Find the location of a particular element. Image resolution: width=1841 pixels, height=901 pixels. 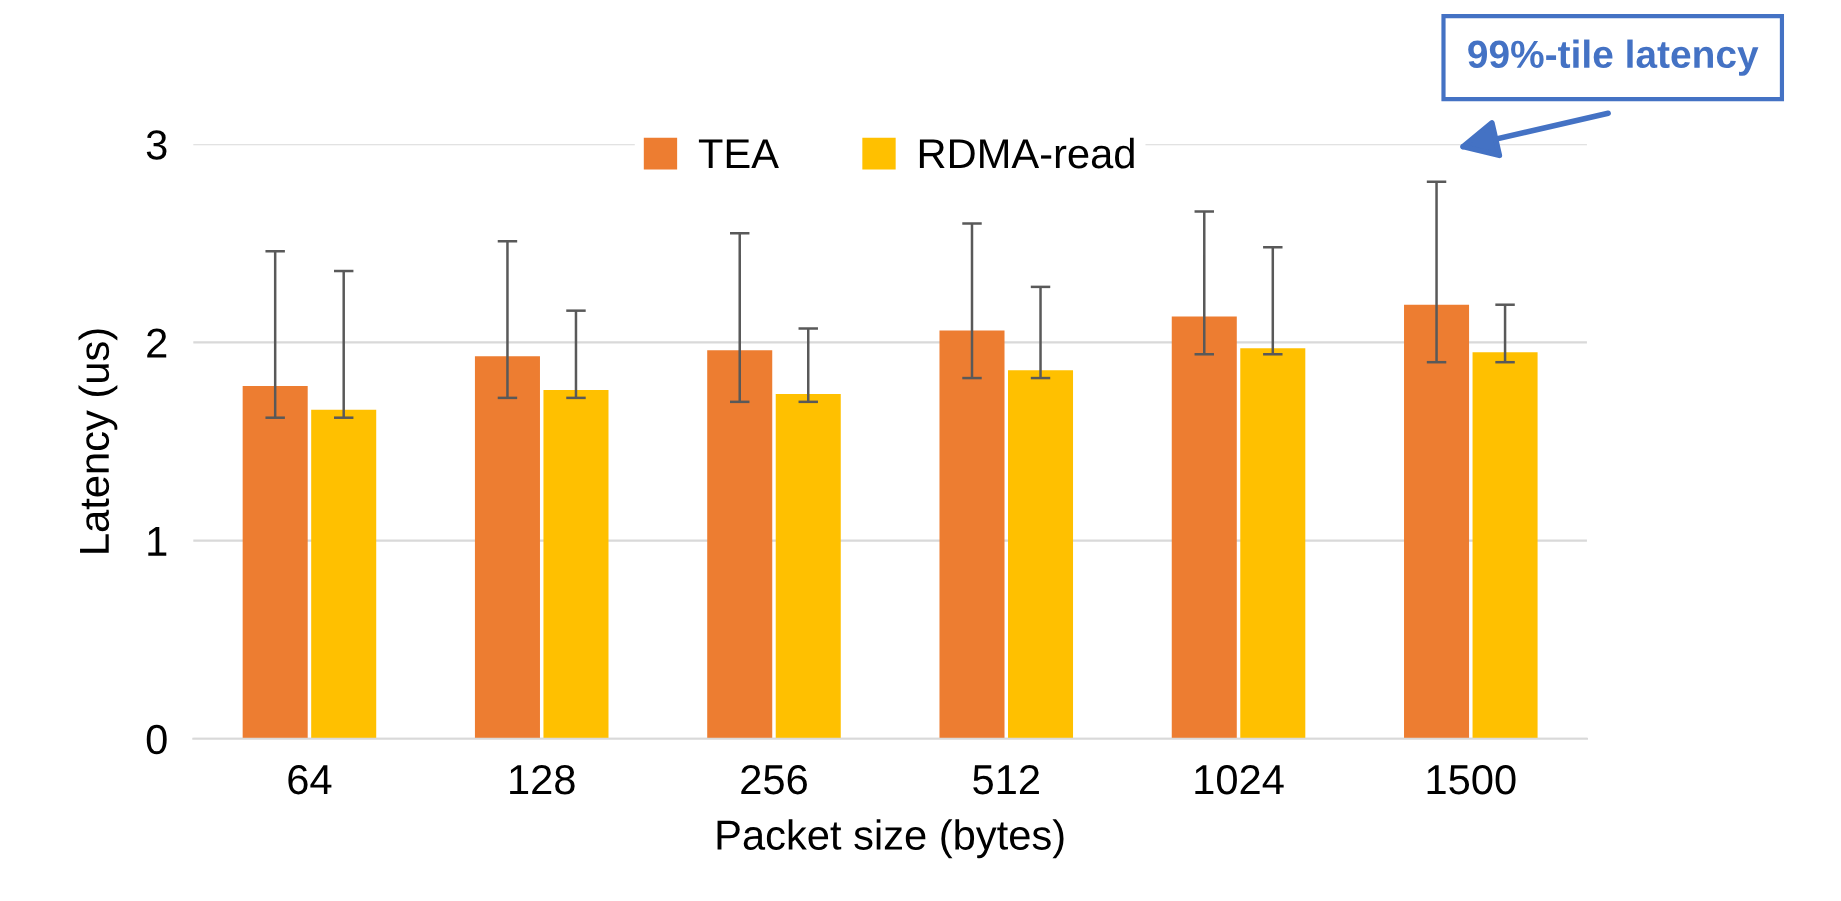

x-tick-label: 512 is located at coordinates (1006, 779).